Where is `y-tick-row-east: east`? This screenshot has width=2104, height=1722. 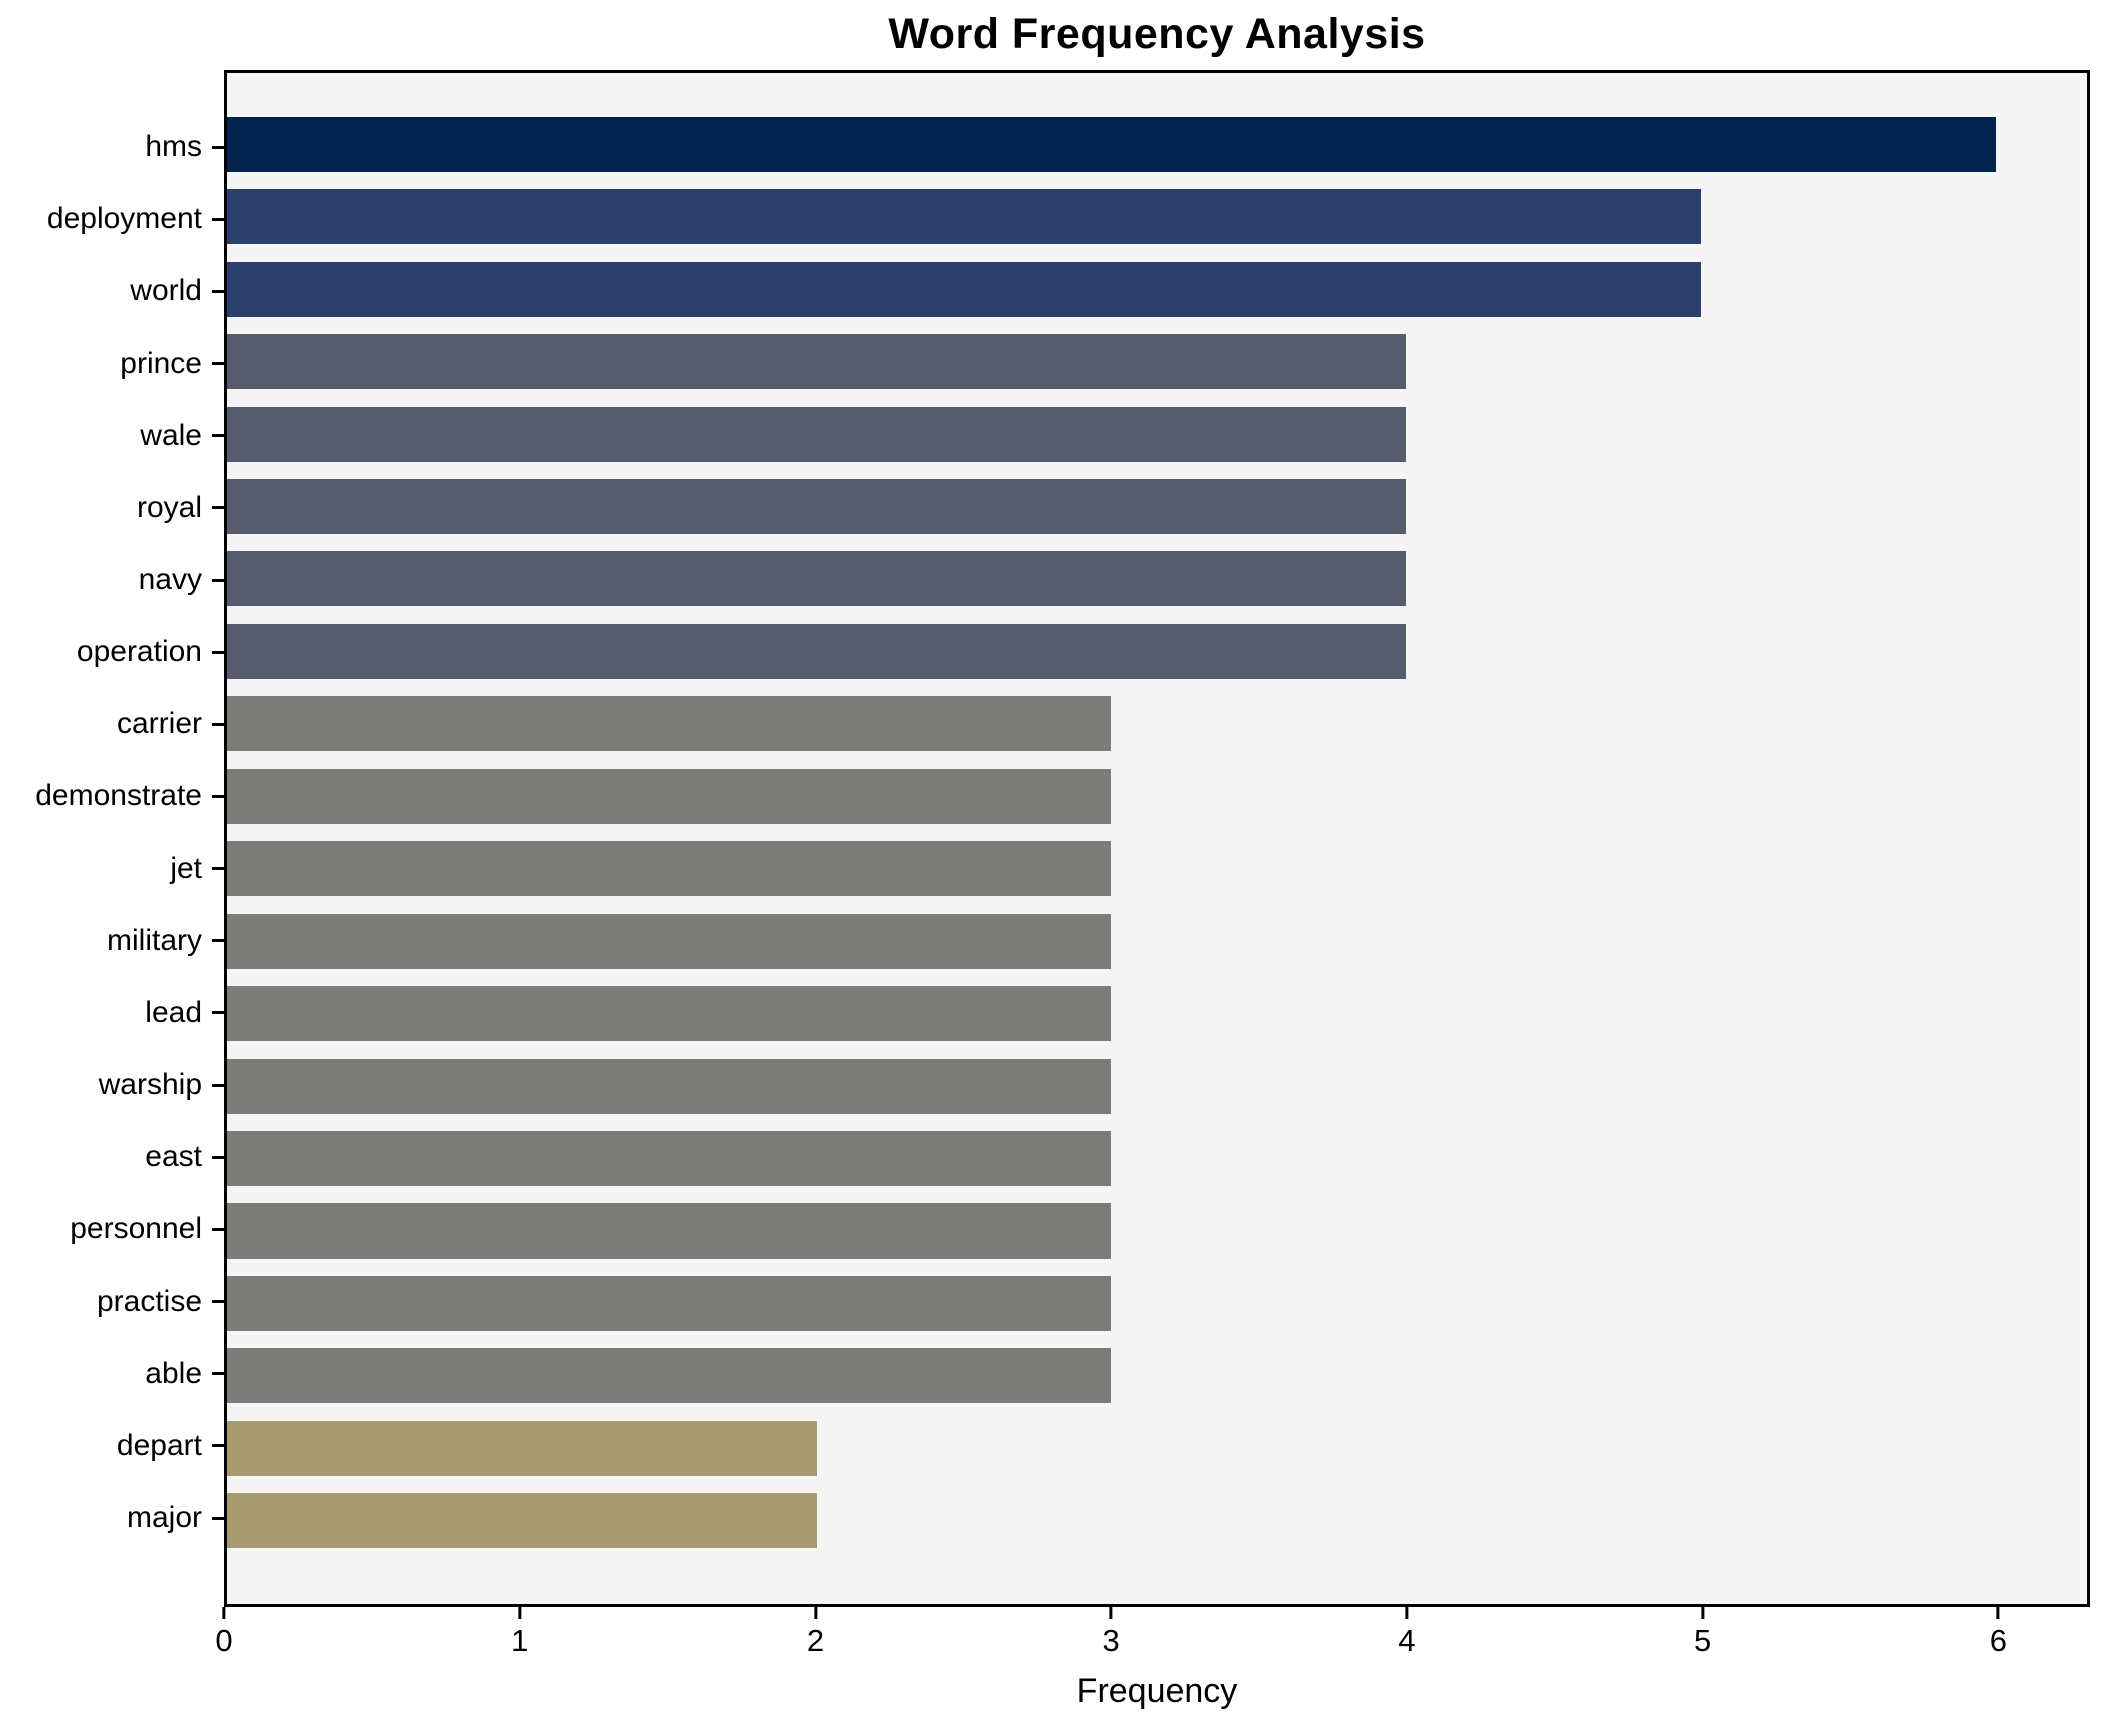 y-tick-row-east: east is located at coordinates (112, 1157).